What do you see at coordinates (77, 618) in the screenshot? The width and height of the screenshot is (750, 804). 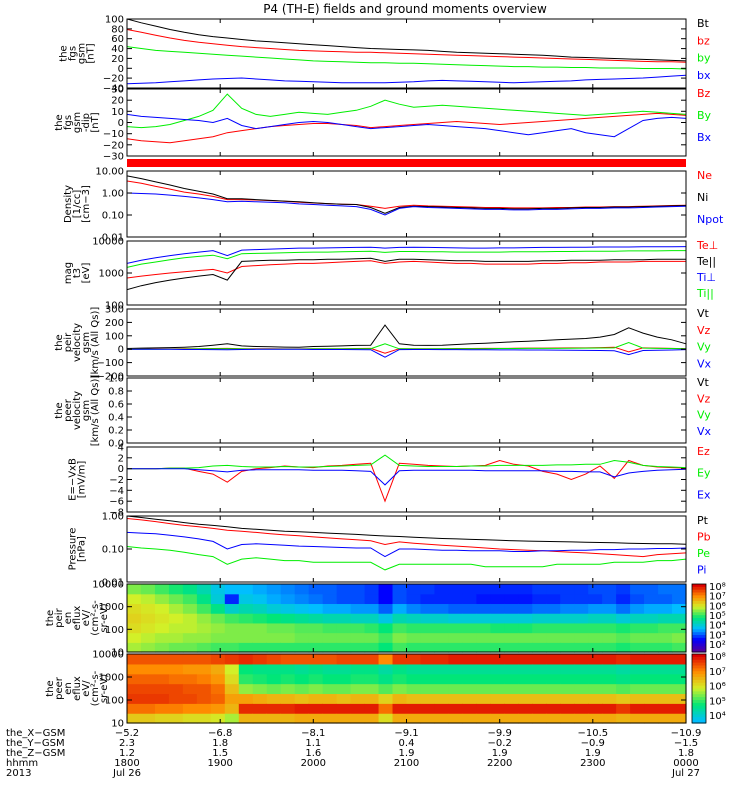 I see `y-axis-label: eflux` at bounding box center [77, 618].